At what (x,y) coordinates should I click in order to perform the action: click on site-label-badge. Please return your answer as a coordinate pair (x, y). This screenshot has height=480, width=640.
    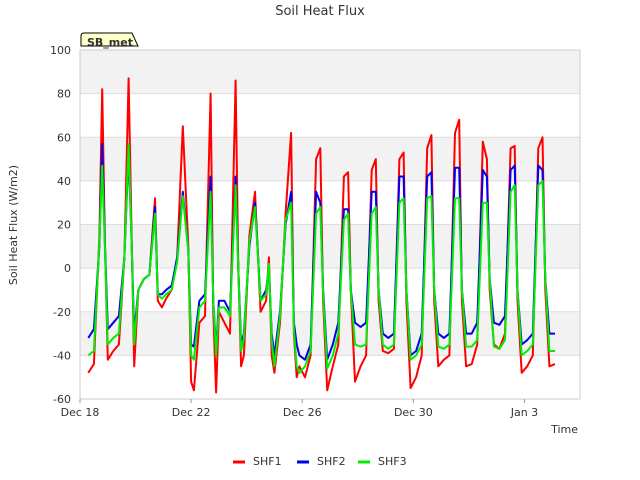
    Looking at the image, I should click on (109, 39).